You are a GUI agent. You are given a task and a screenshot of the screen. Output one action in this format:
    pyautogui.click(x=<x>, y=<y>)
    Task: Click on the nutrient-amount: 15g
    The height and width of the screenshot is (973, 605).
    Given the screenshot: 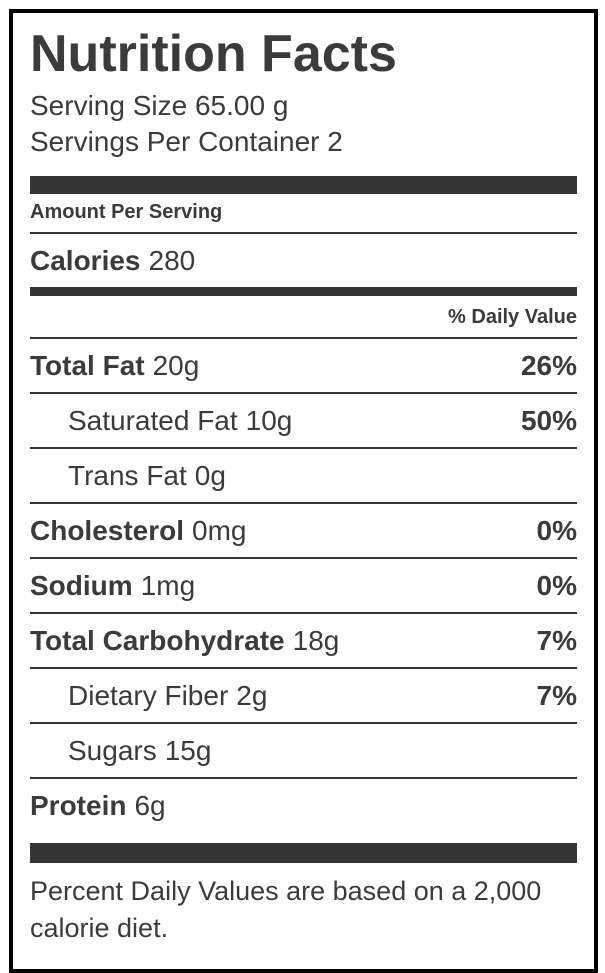 What is the action you would take?
    pyautogui.click(x=188, y=751)
    